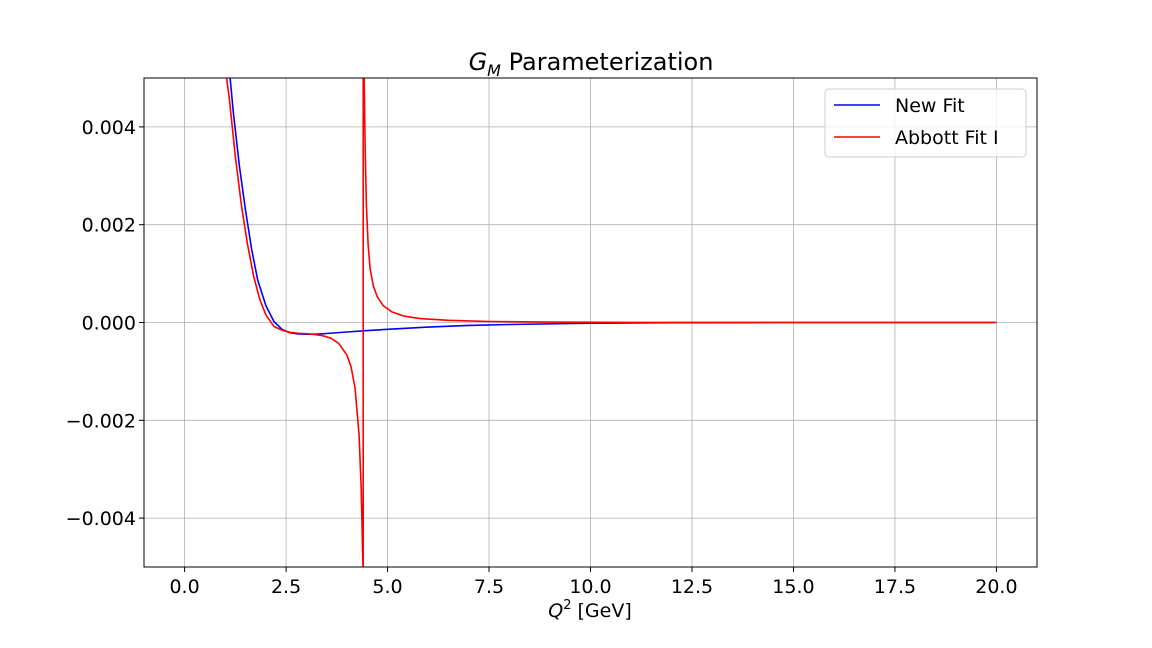 The width and height of the screenshot is (1152, 648). I want to click on x-tick-label: 2.5, so click(286, 587).